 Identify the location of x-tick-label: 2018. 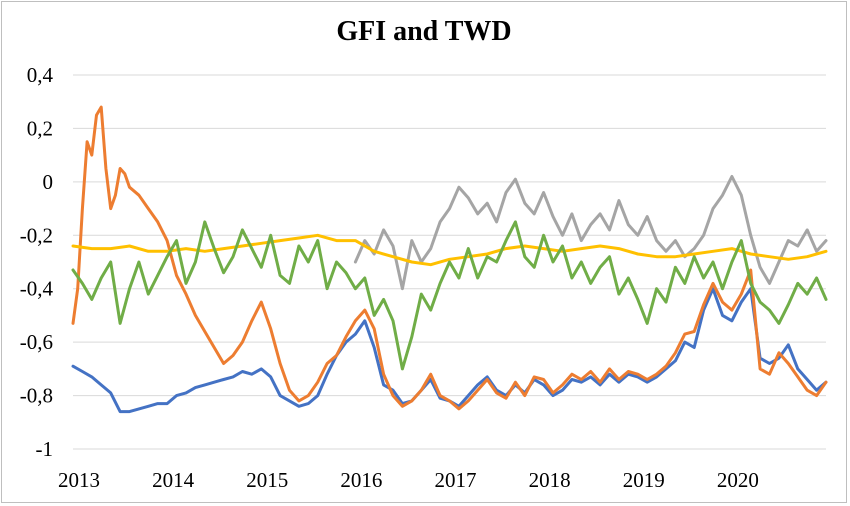
(550, 480).